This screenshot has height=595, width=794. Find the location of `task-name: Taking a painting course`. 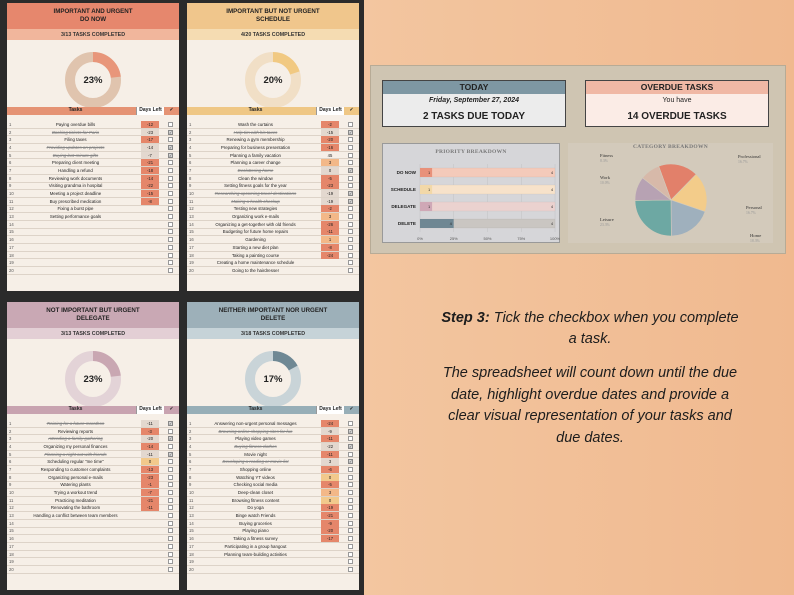

task-name: Taking a painting course is located at coordinates (255, 255).